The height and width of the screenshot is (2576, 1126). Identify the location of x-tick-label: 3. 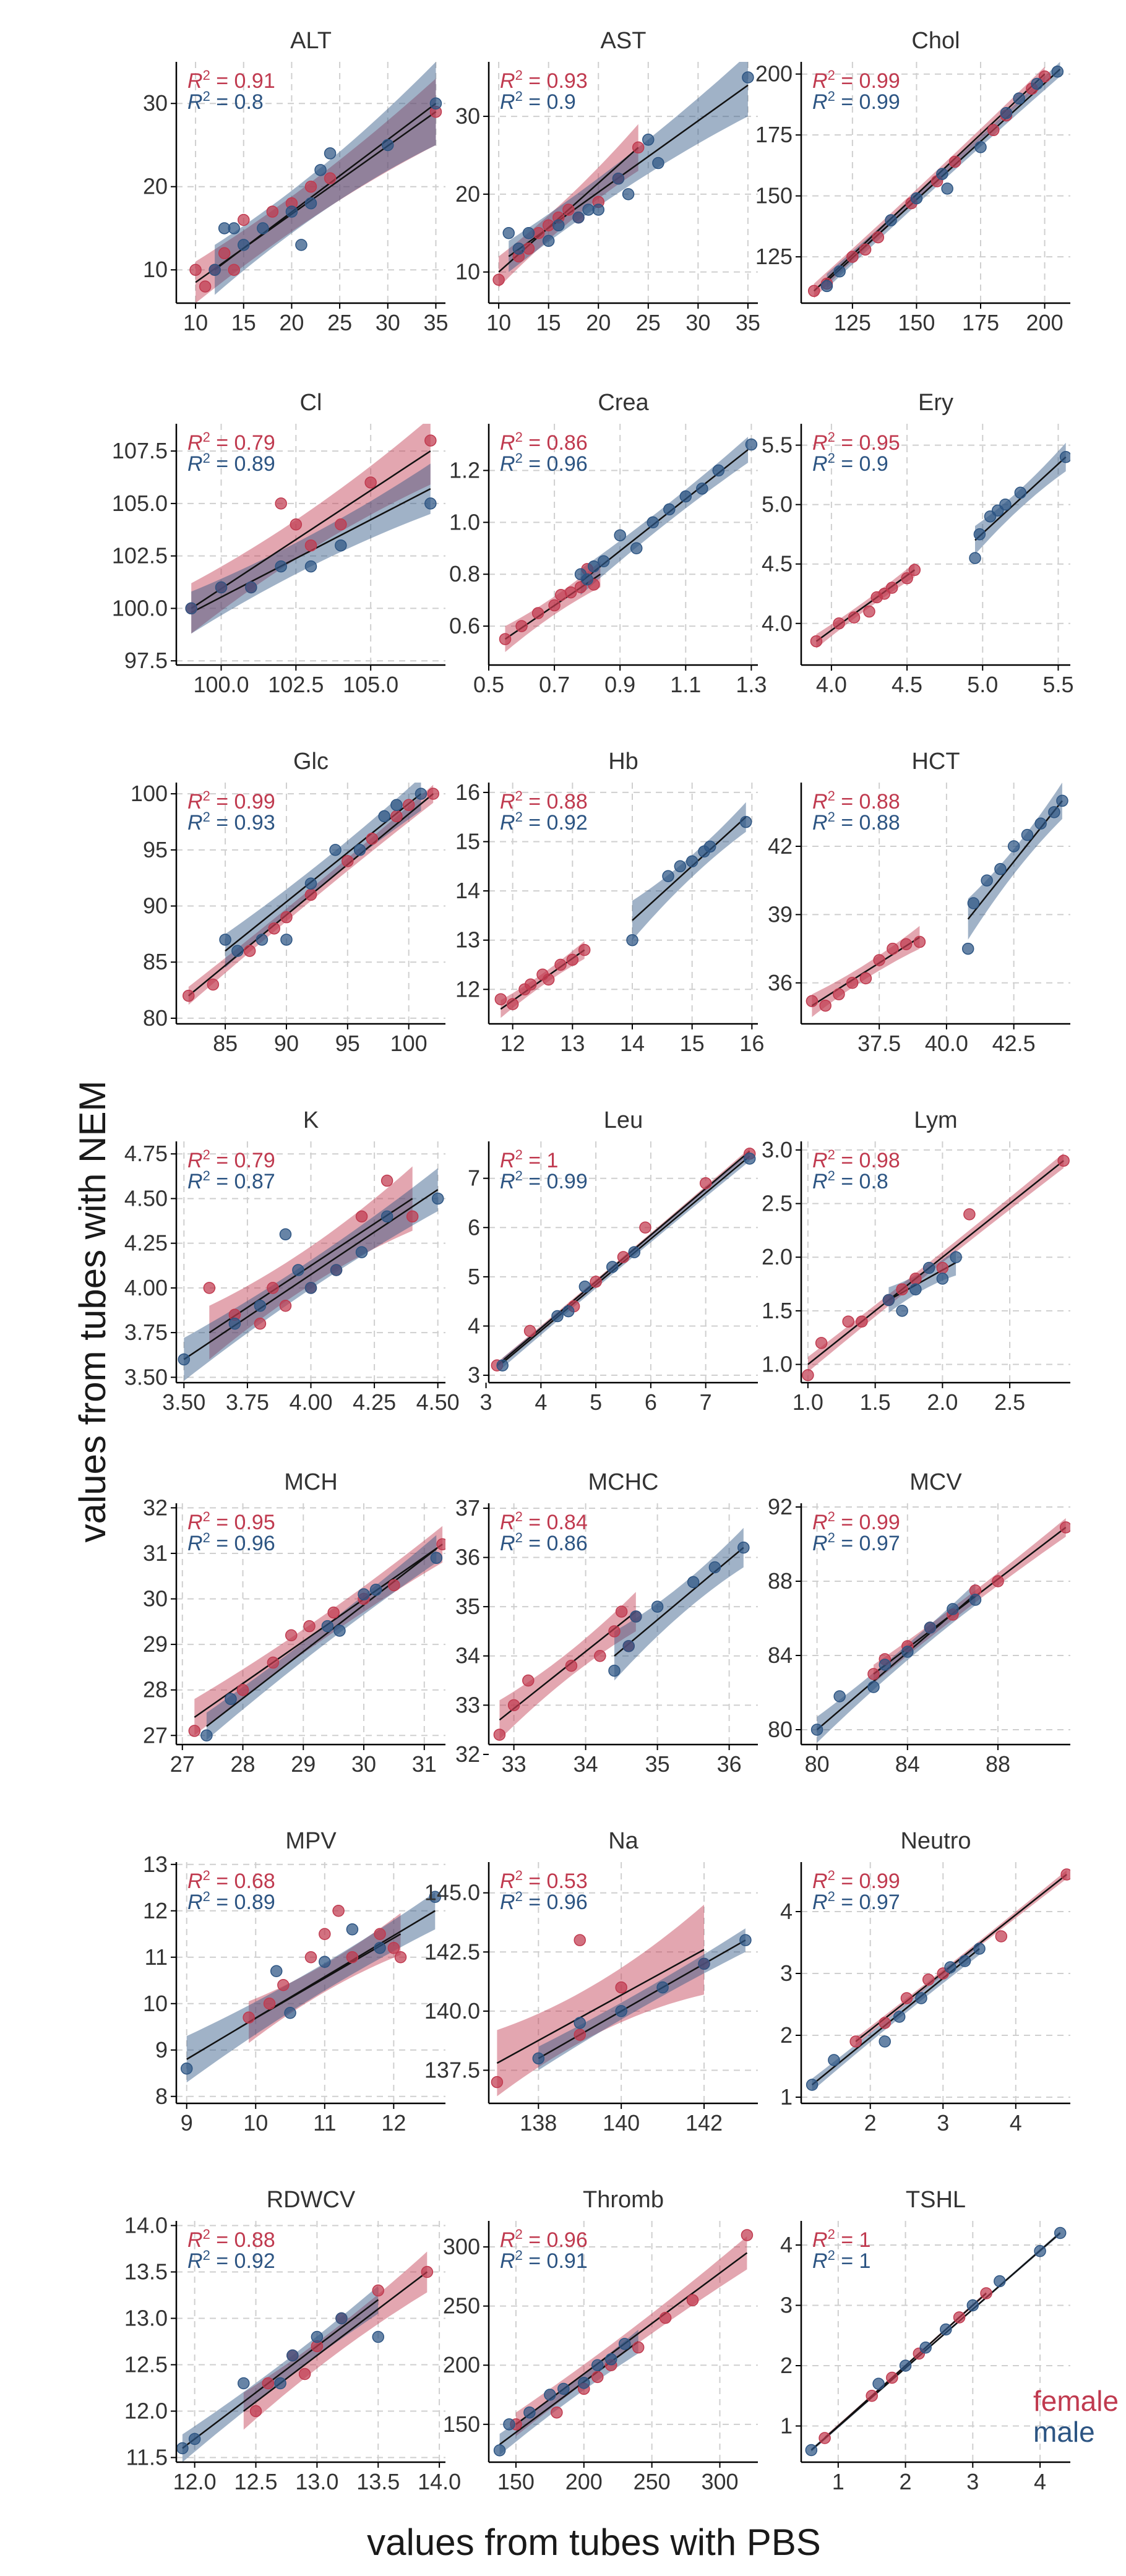
(972, 2481).